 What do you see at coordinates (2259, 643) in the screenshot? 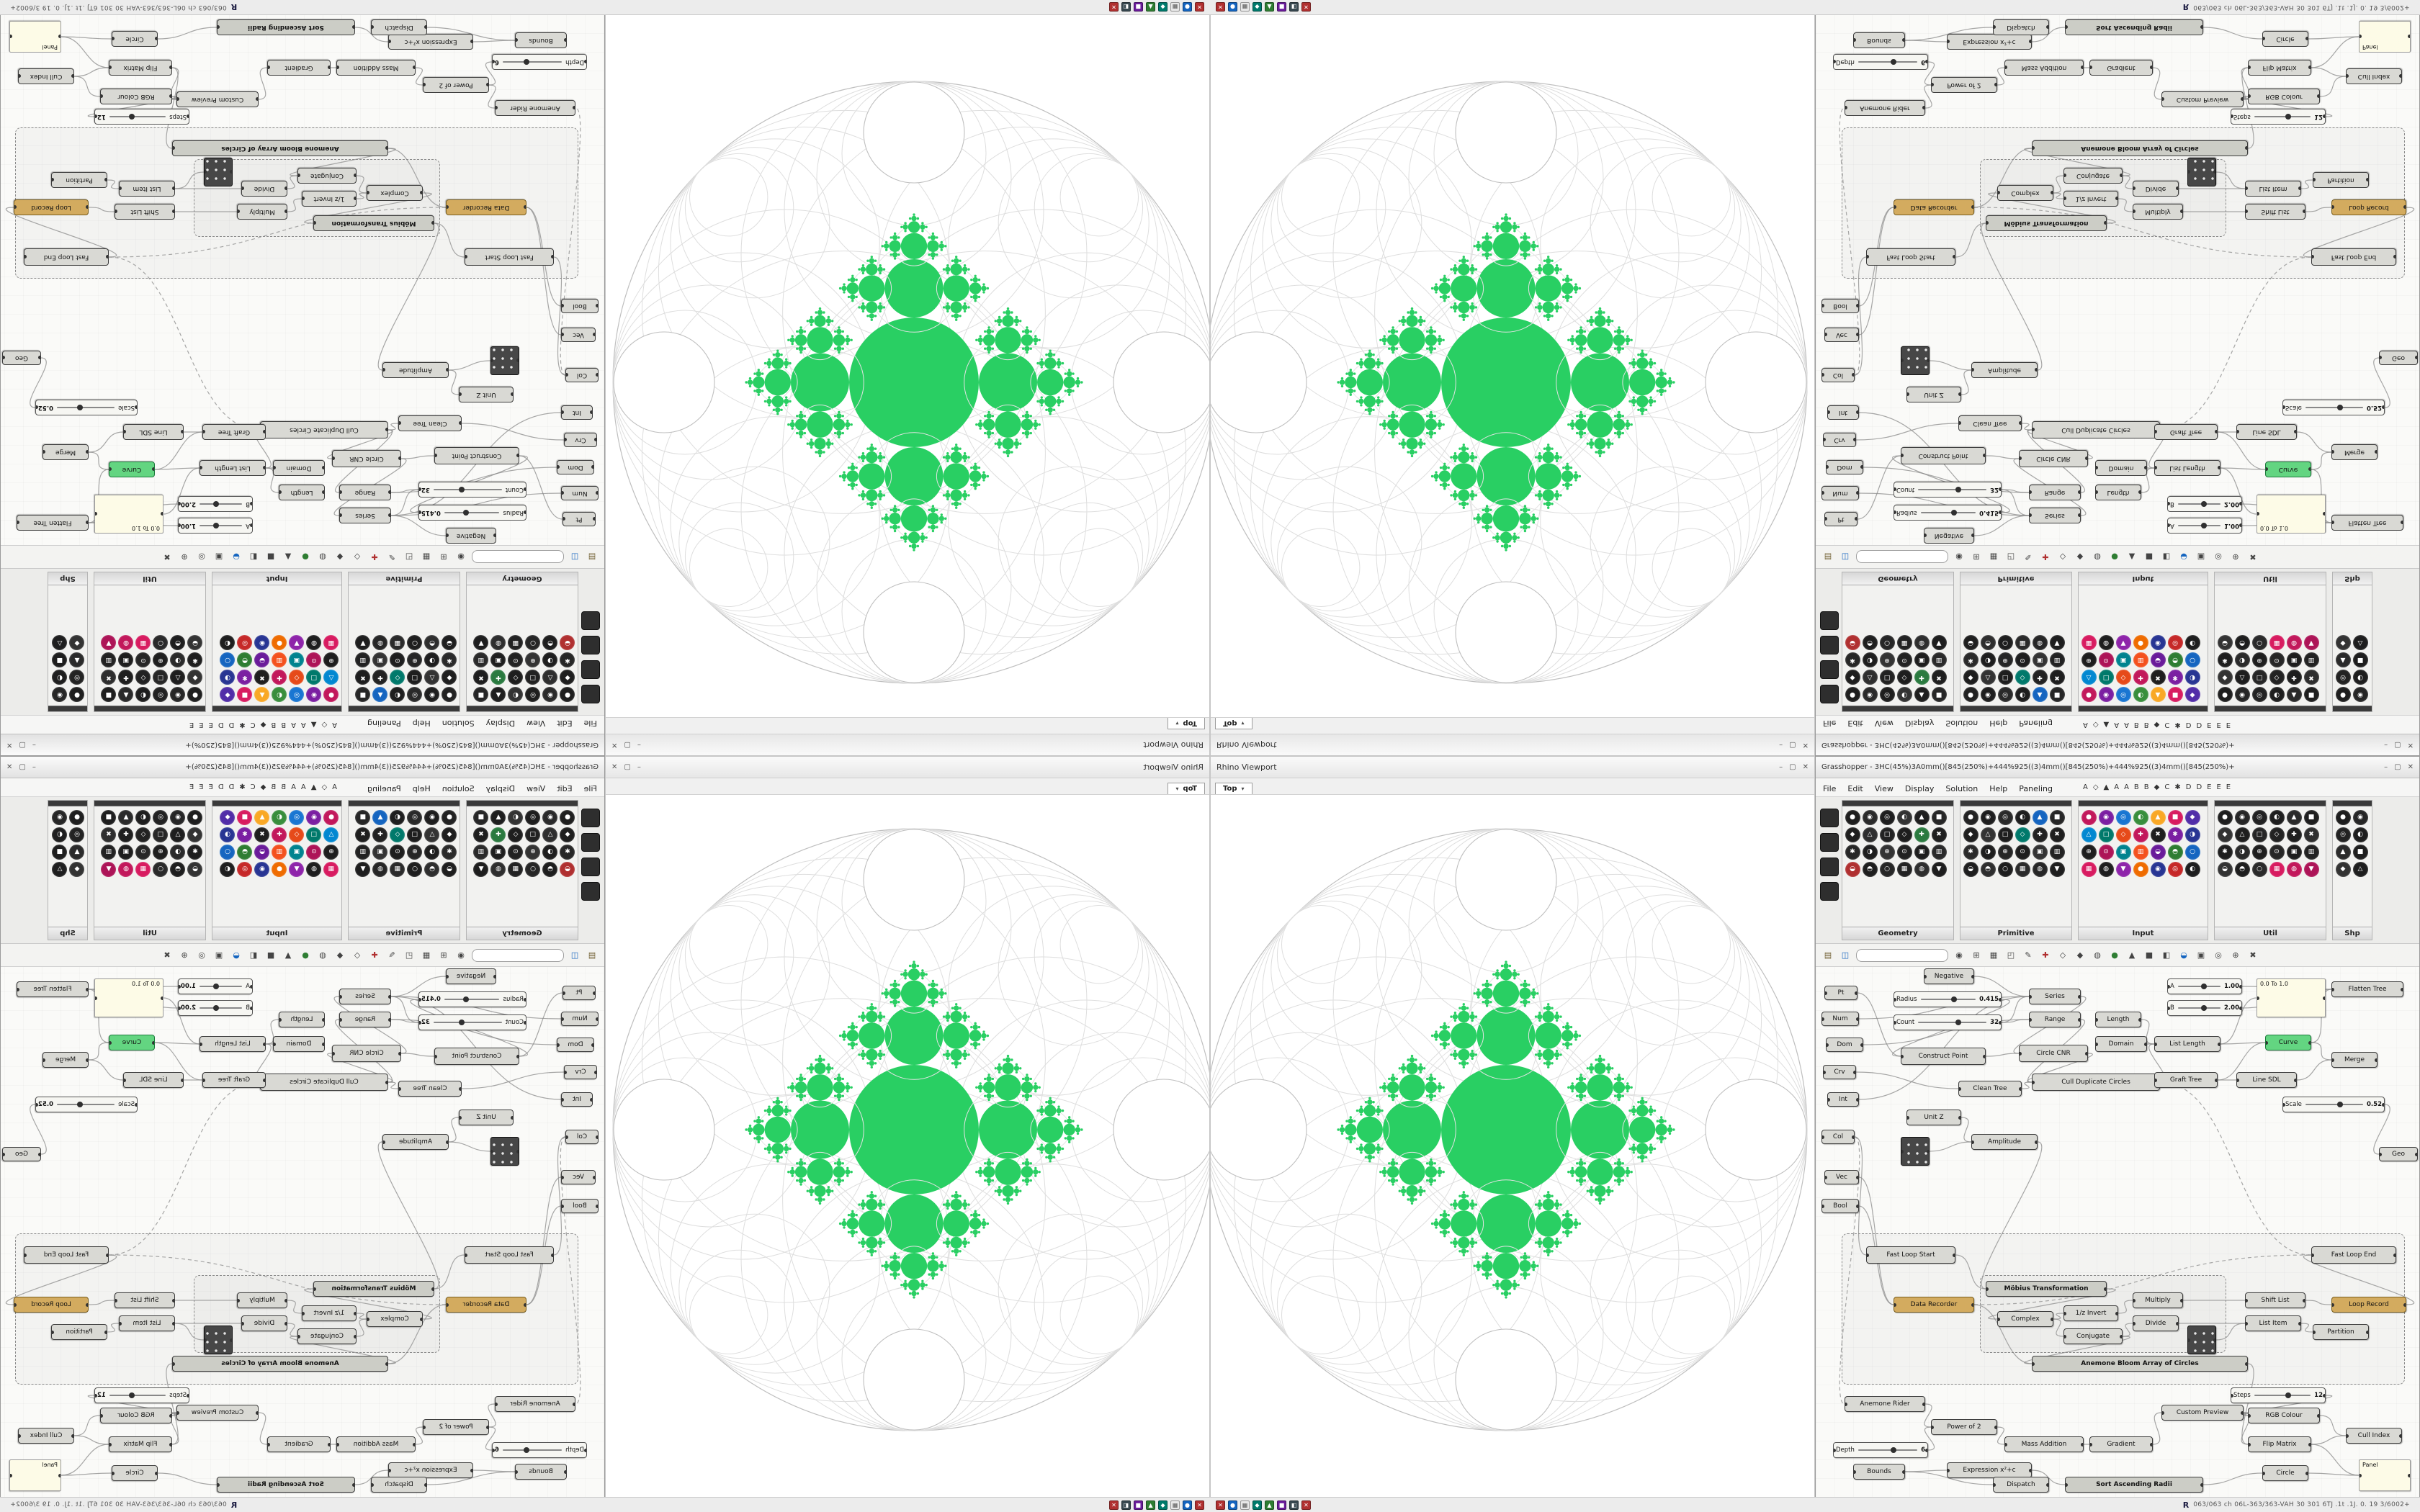
I see `component-icon: ○` at bounding box center [2259, 643].